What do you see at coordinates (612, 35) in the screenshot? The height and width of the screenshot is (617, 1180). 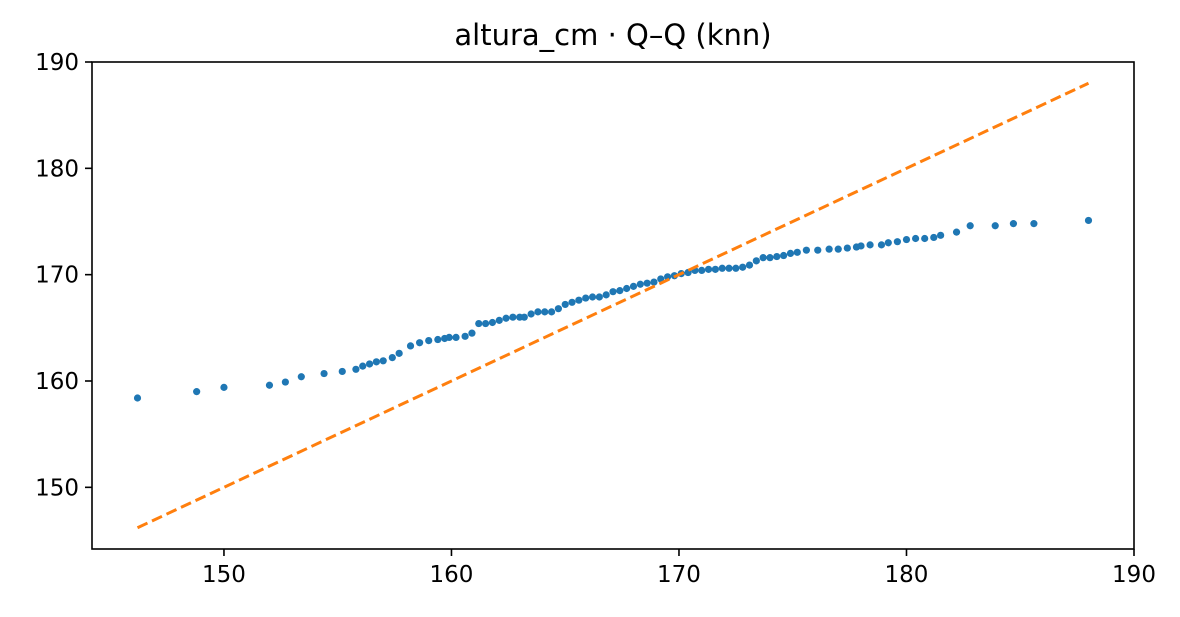 I see `chart-title: altura_cm · Q–Q (knn)` at bounding box center [612, 35].